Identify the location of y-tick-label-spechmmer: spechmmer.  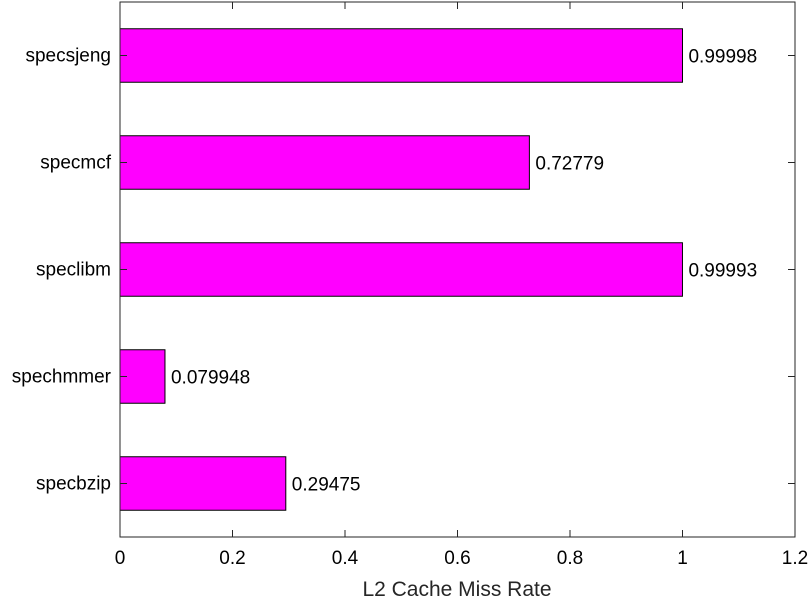
(62, 377).